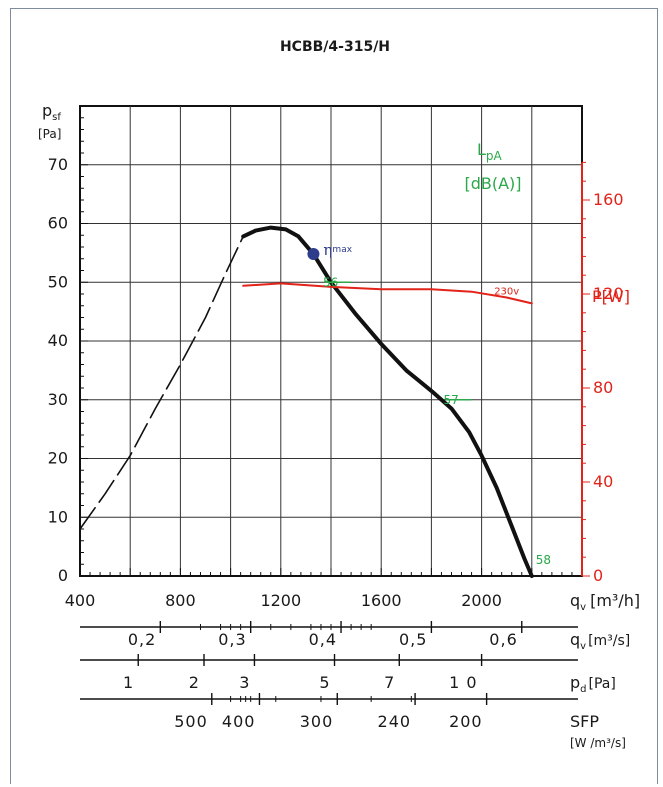  Describe the element at coordinates (128, 682) in the screenshot. I see `scale-tick-label-pd: 1` at that location.